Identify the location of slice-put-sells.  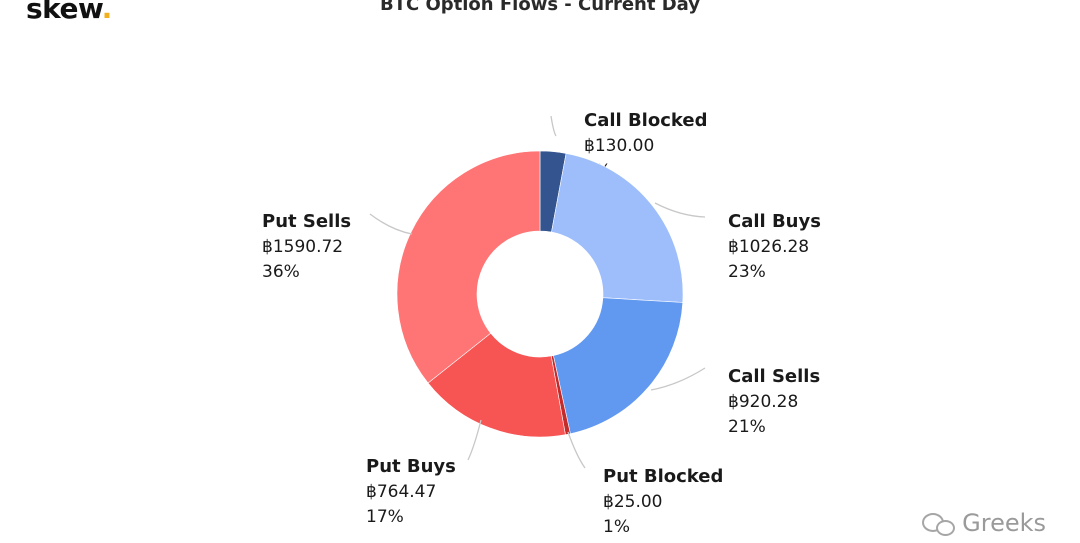
(468, 267).